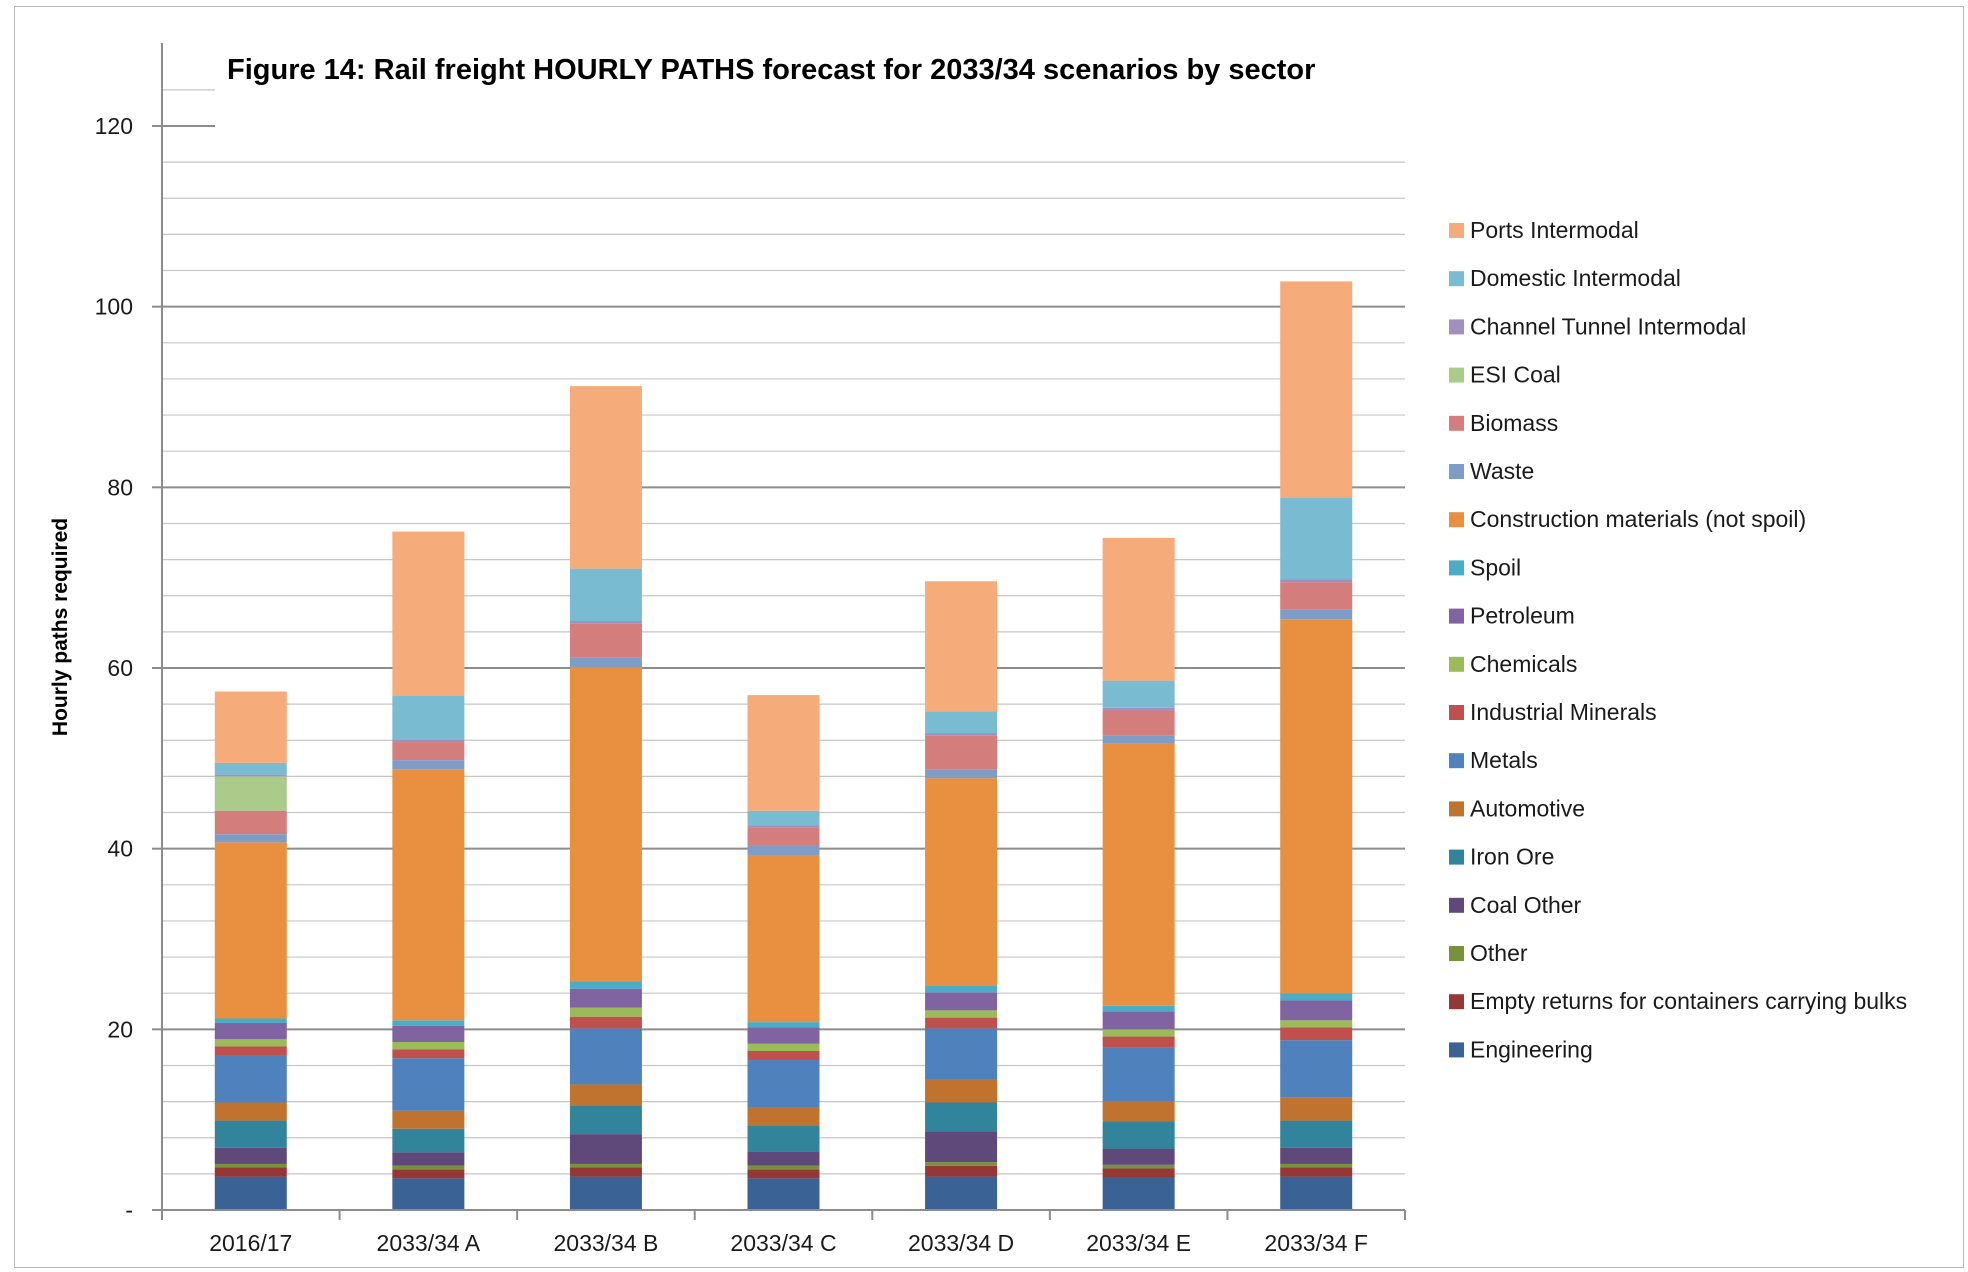 This screenshot has height=1272, width=1968. I want to click on x-tick-label: 2033/34 B, so click(605, 1243).